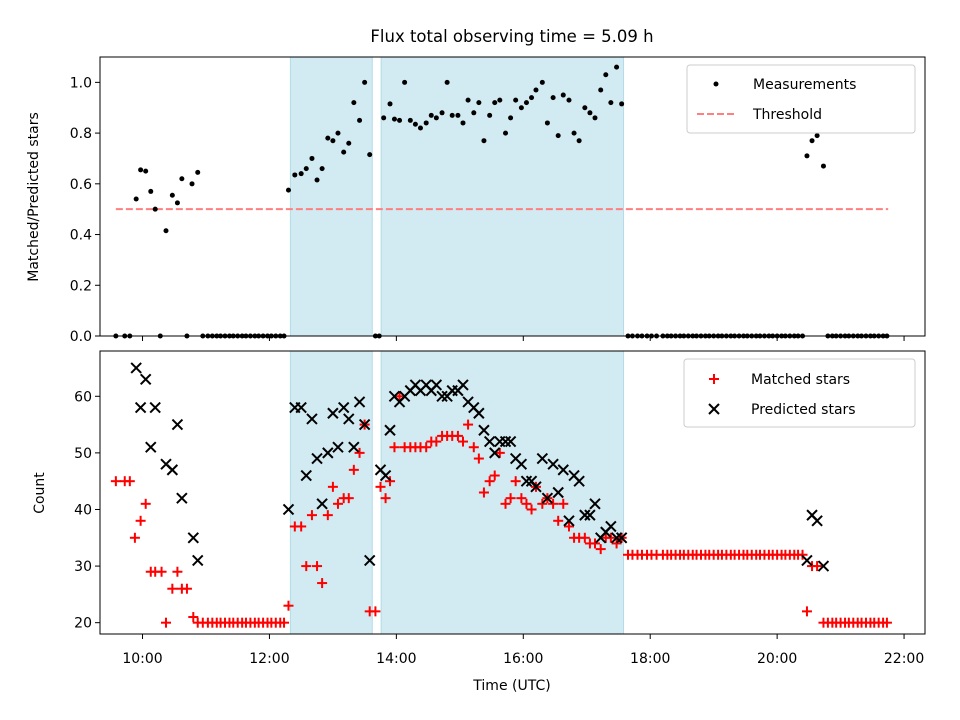  What do you see at coordinates (81, 83) in the screenshot?
I see `y-tick-label: 1.0` at bounding box center [81, 83].